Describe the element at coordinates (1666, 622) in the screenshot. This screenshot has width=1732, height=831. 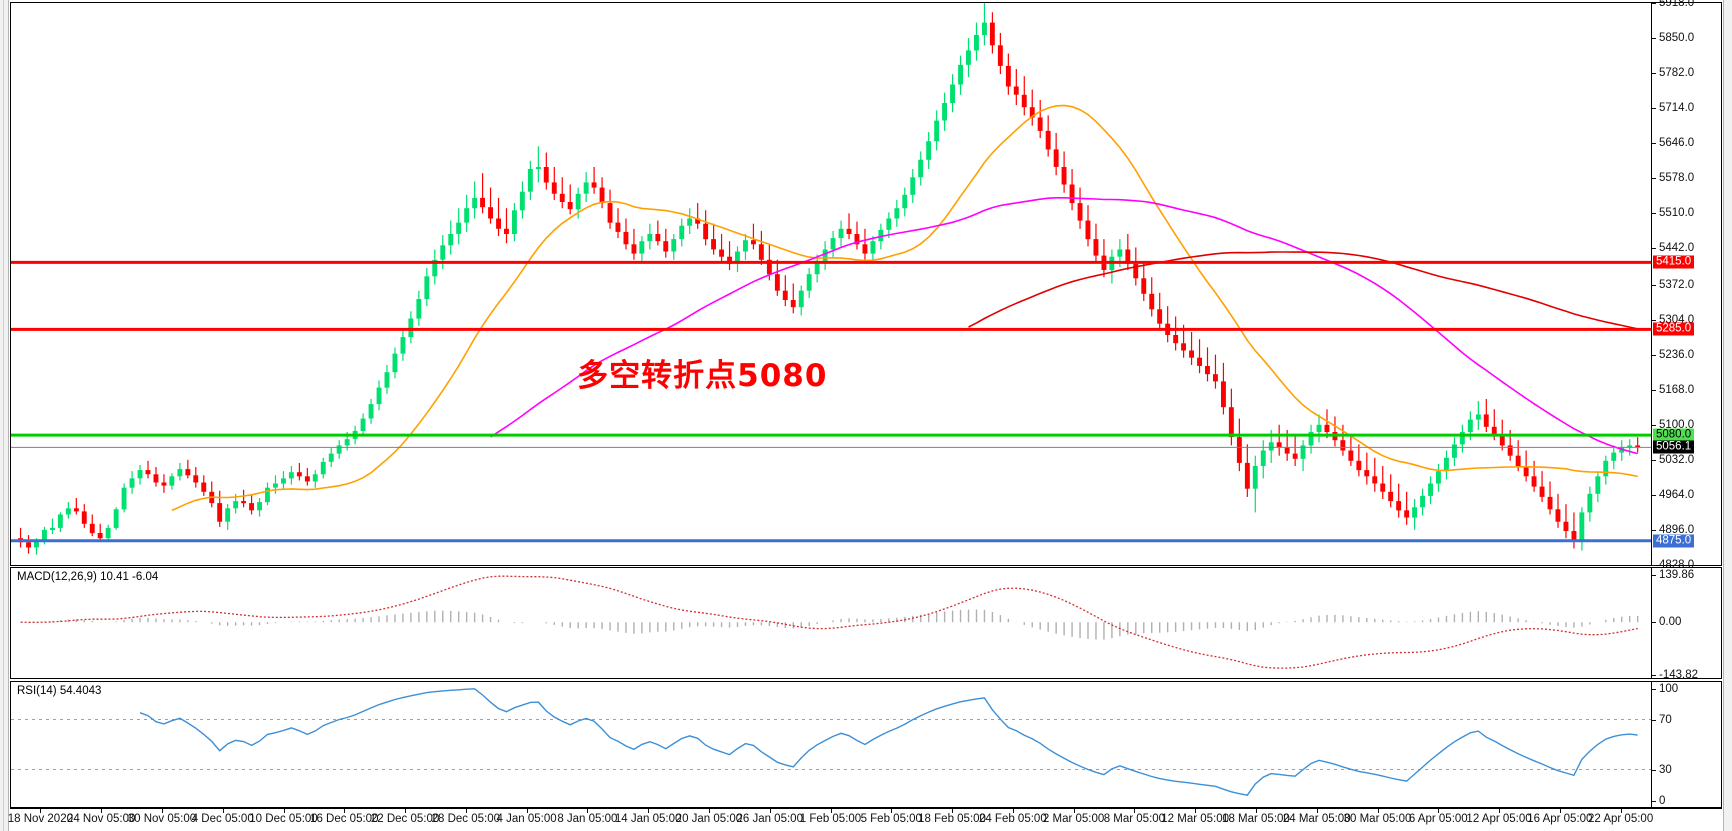
I see `macd-axis-tick: 0.00` at that location.